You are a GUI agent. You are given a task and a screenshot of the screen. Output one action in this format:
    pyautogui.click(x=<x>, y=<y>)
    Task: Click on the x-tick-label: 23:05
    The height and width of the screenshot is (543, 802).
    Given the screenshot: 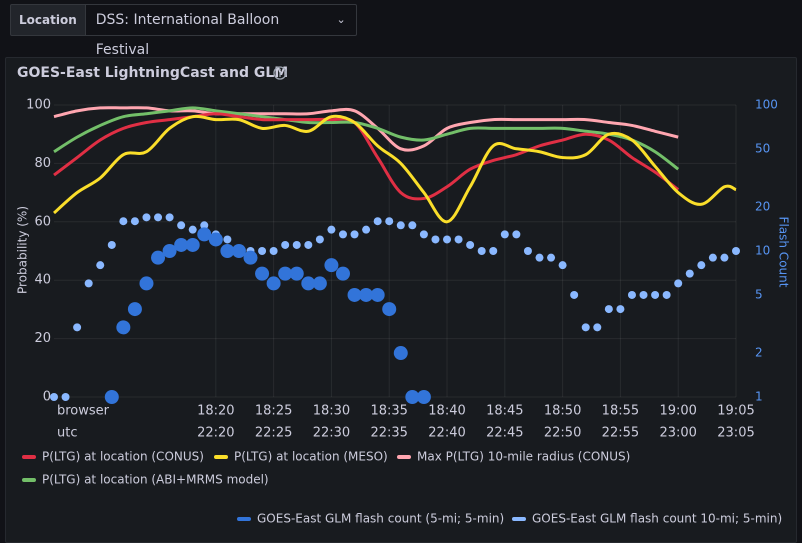 What is the action you would take?
    pyautogui.click(x=735, y=433)
    